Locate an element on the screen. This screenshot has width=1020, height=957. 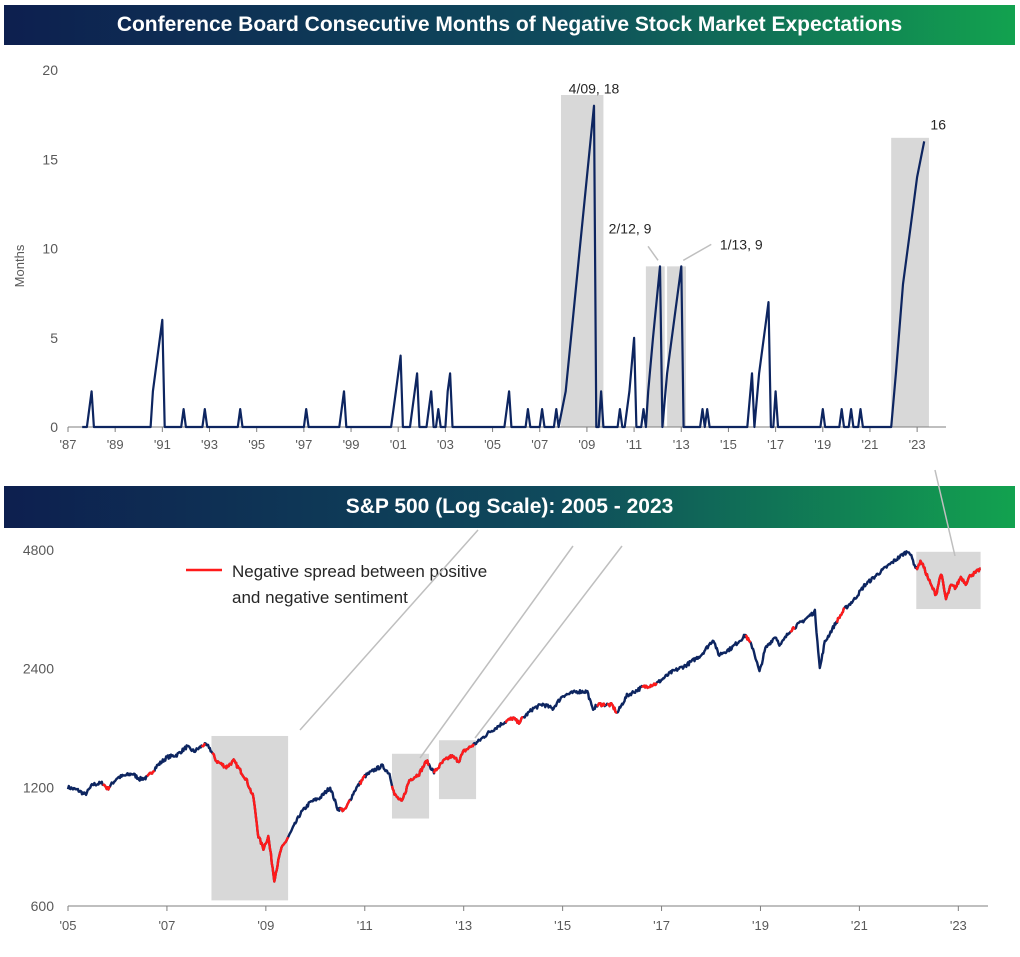
chart1-xtick-label: '17 is located at coordinates (775, 444).